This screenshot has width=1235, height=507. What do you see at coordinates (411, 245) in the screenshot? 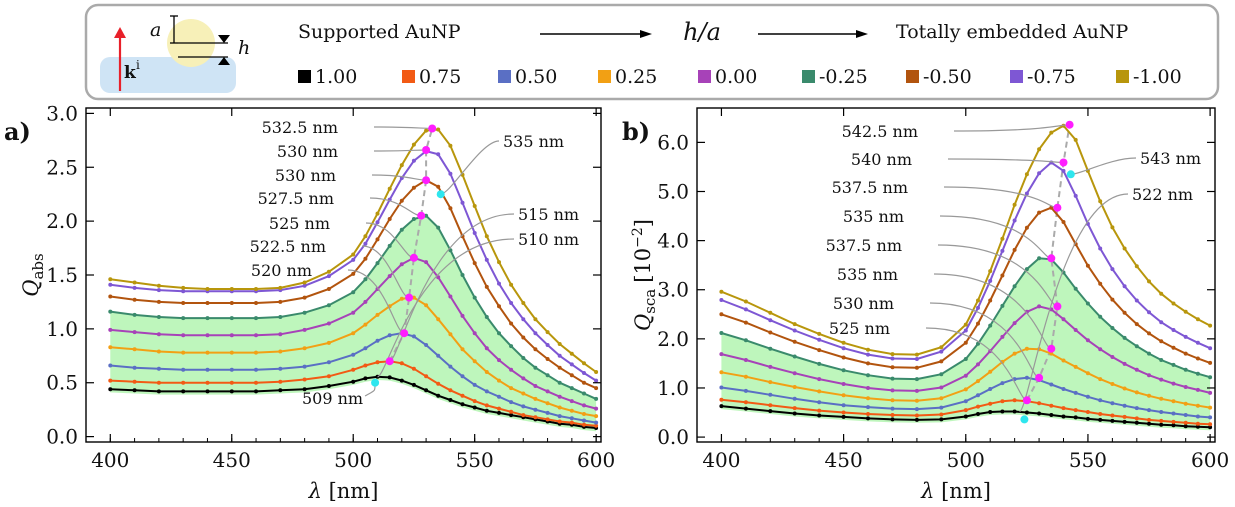
I see `peak-trace` at bounding box center [411, 245].